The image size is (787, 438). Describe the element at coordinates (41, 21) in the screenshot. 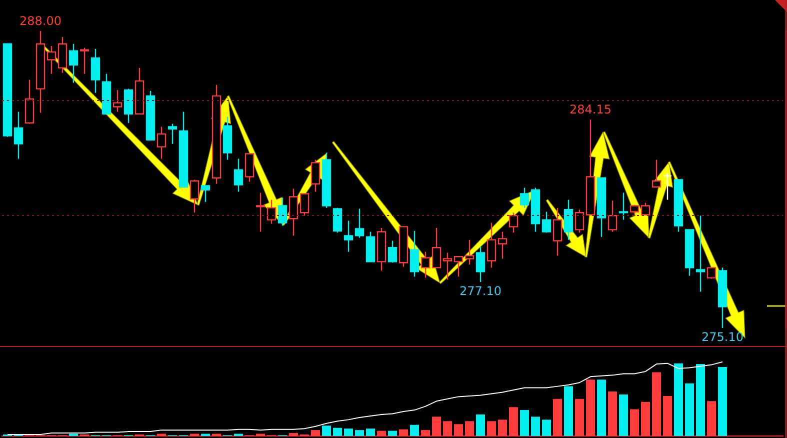

I see `annotation: 288.00` at that location.